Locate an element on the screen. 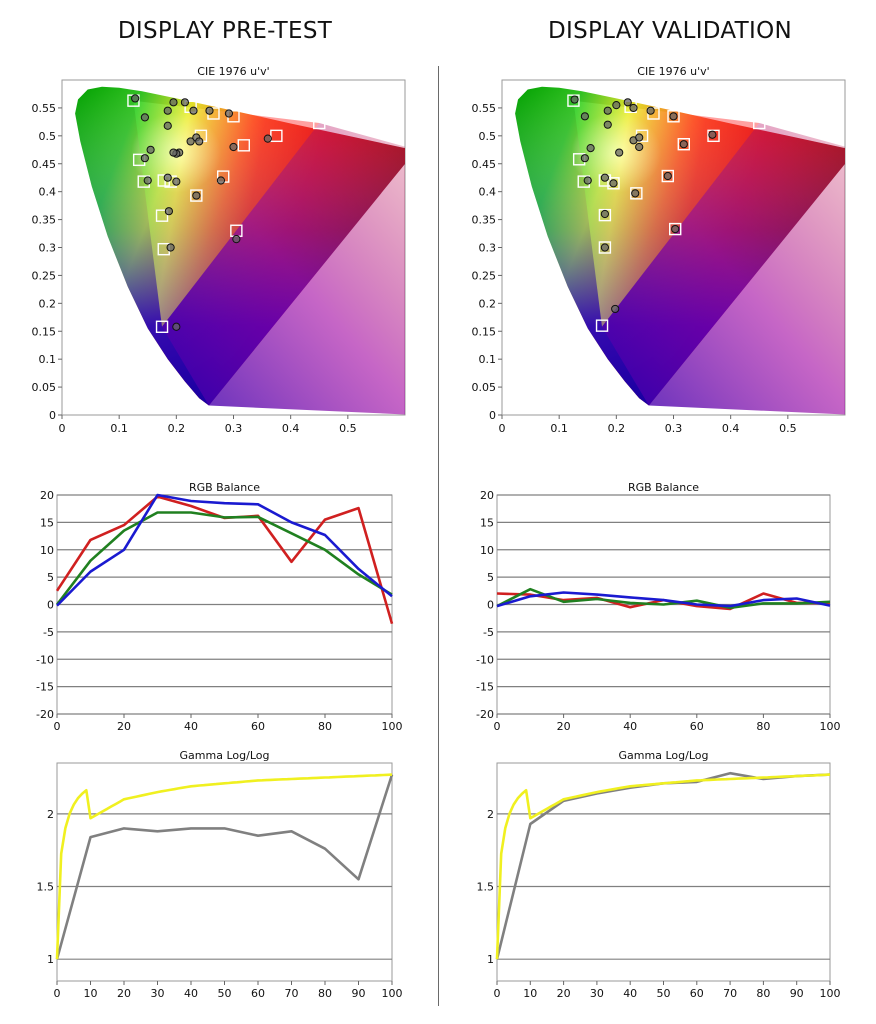  y-tick-label: 2 is located at coordinates (490, 814).